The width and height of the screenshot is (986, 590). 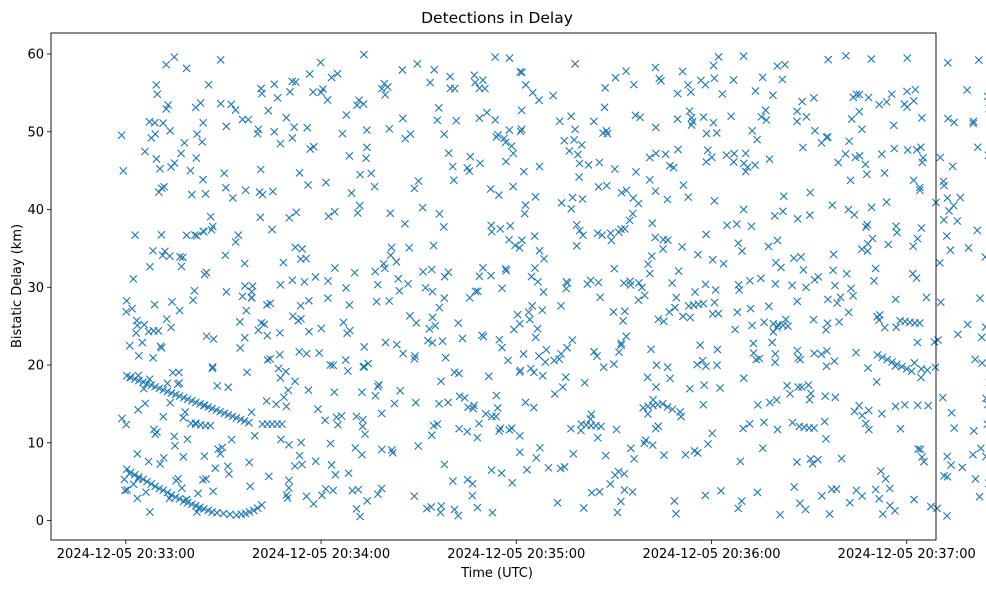 What do you see at coordinates (35, 54) in the screenshot?
I see `y-tick-label: 60` at bounding box center [35, 54].